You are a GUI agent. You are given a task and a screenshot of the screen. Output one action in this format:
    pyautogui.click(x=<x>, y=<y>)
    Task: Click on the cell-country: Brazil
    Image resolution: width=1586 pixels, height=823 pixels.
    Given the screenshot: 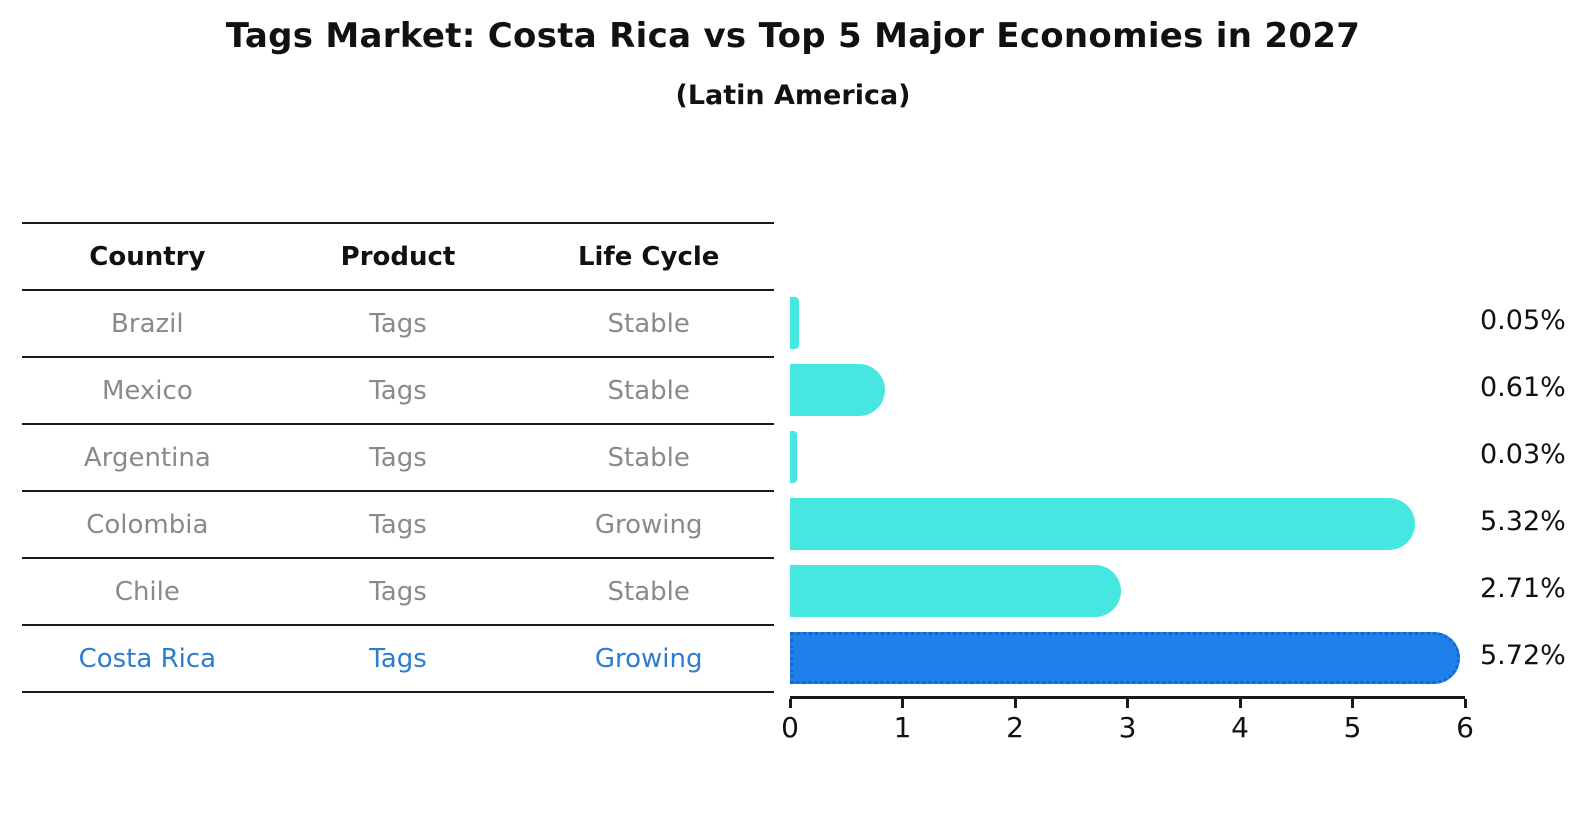 What is the action you would take?
    pyautogui.click(x=147, y=323)
    